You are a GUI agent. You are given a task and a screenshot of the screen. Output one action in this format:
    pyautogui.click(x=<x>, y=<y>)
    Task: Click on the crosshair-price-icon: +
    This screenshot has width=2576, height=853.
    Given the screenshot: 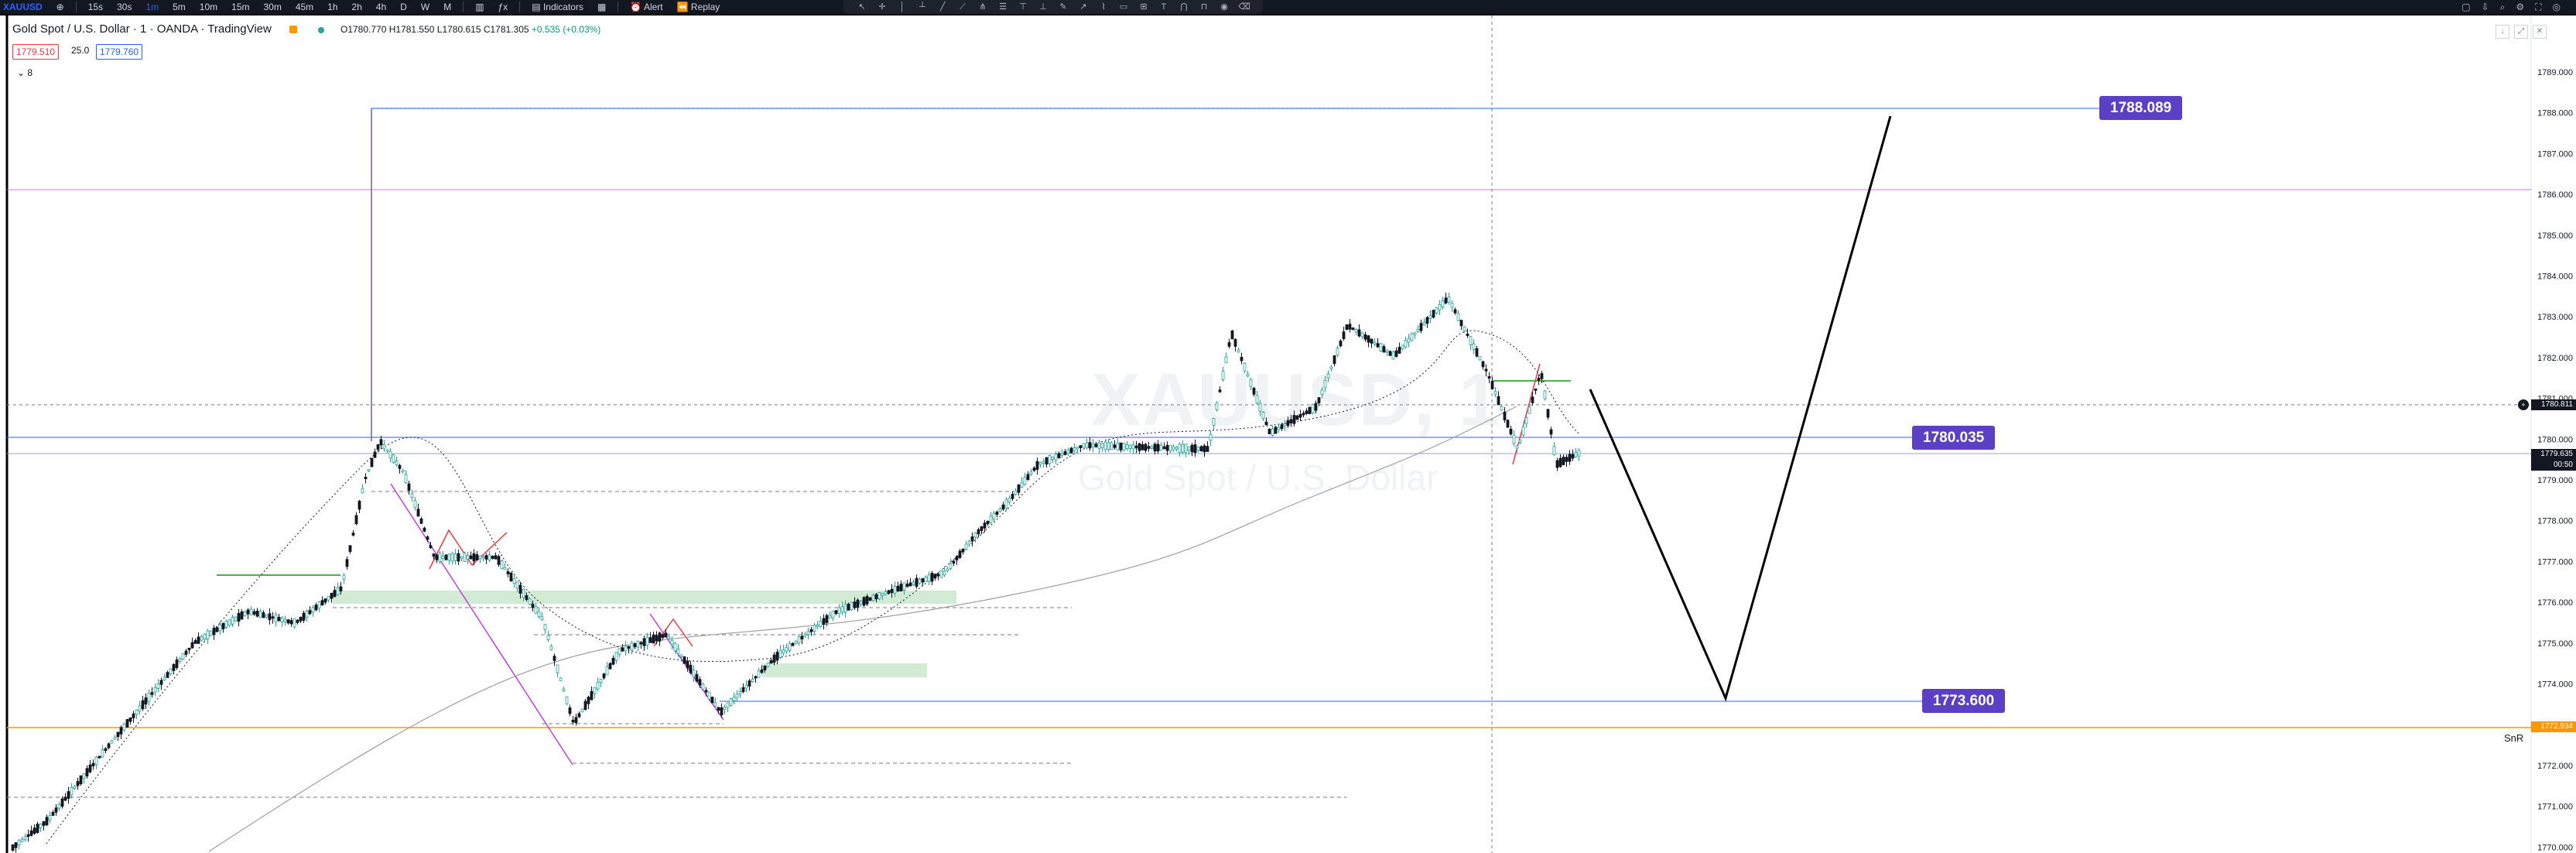 What is the action you would take?
    pyautogui.click(x=2524, y=404)
    